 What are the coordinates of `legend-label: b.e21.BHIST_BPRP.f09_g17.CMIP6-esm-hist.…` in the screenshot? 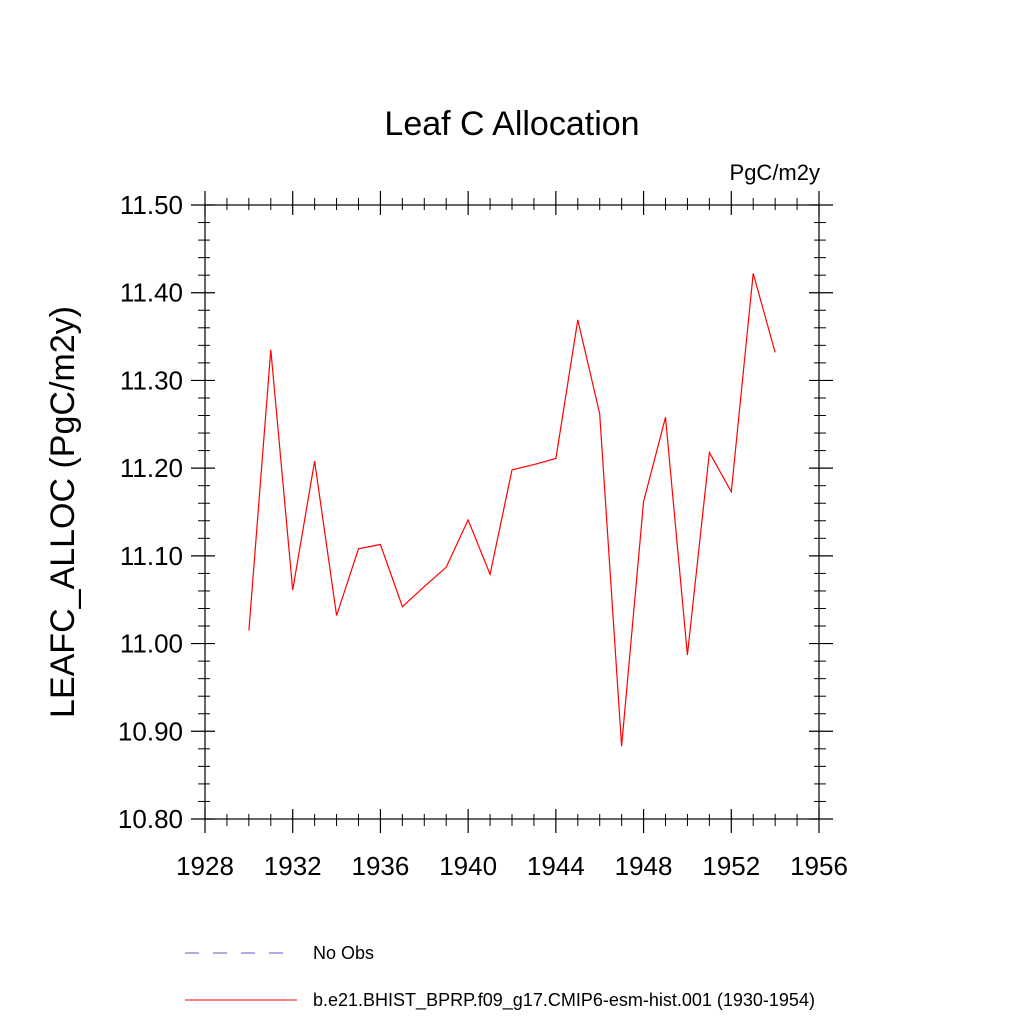 It's located at (564, 1000).